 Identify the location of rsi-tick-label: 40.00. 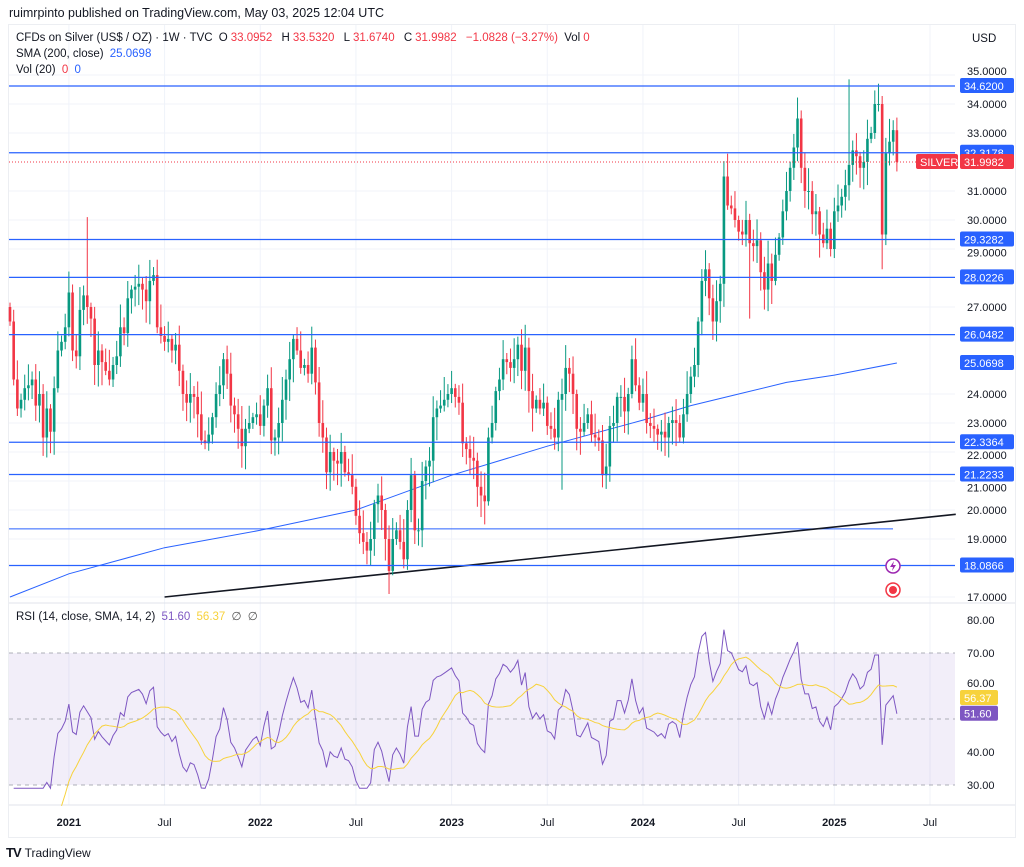
(981, 753).